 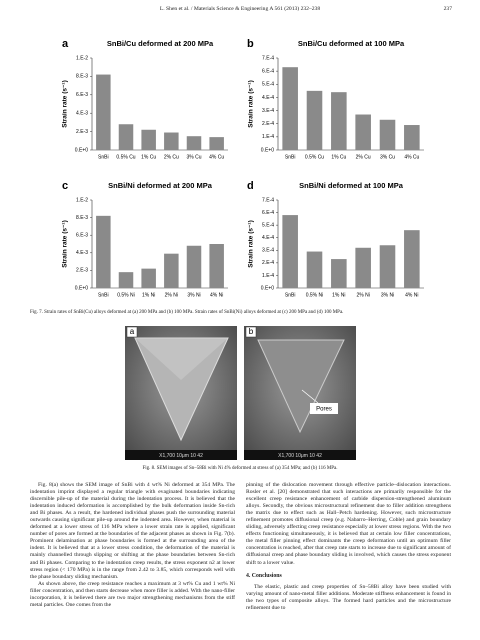 I want to click on indent, so click(x=301, y=386).